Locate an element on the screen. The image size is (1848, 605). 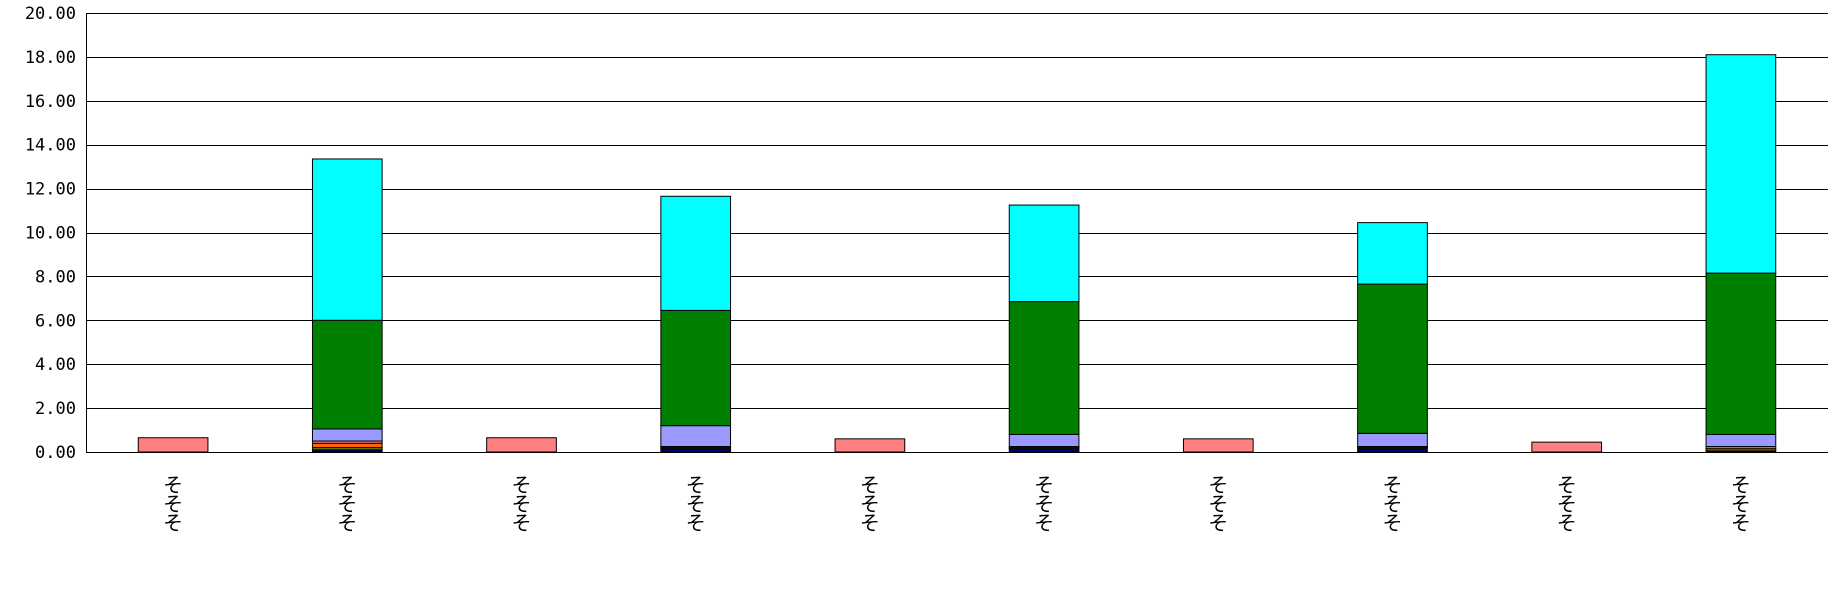
y-tick-label: 14.00 is located at coordinates (50, 146).